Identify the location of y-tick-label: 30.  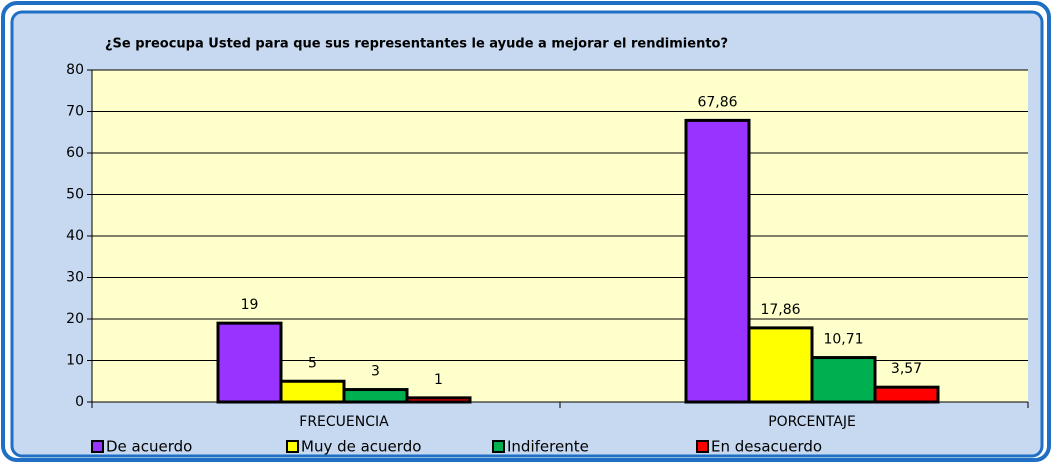
(75, 278).